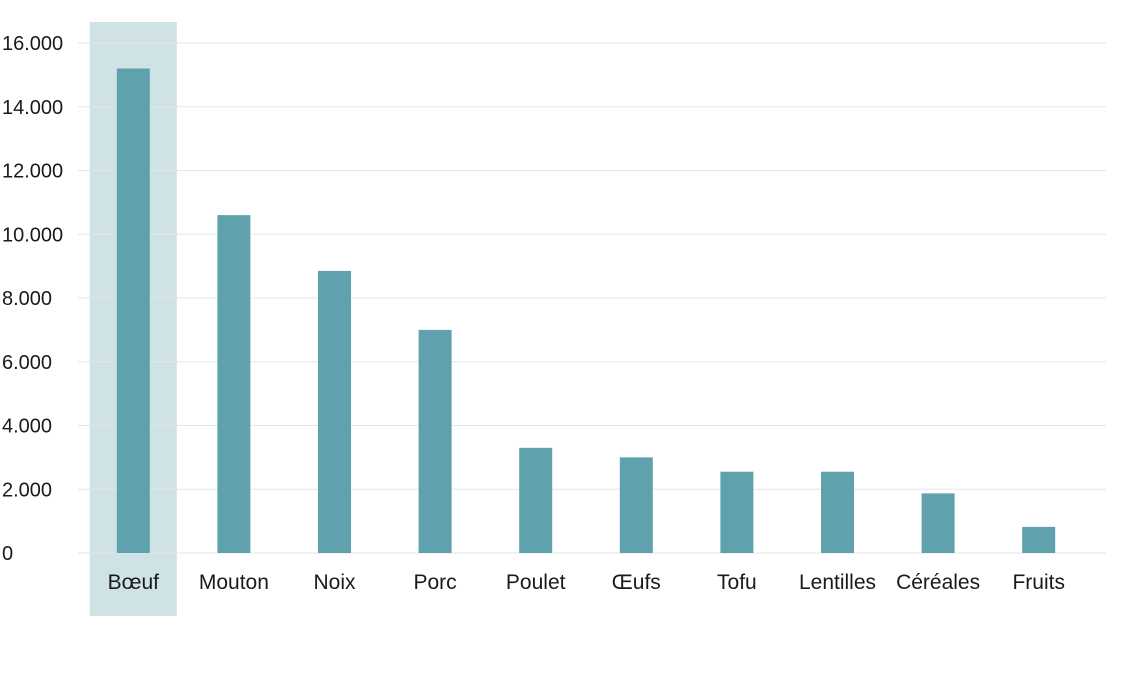 This screenshot has height=673, width=1131. What do you see at coordinates (234, 582) in the screenshot?
I see `x-tick-label: Mouton` at bounding box center [234, 582].